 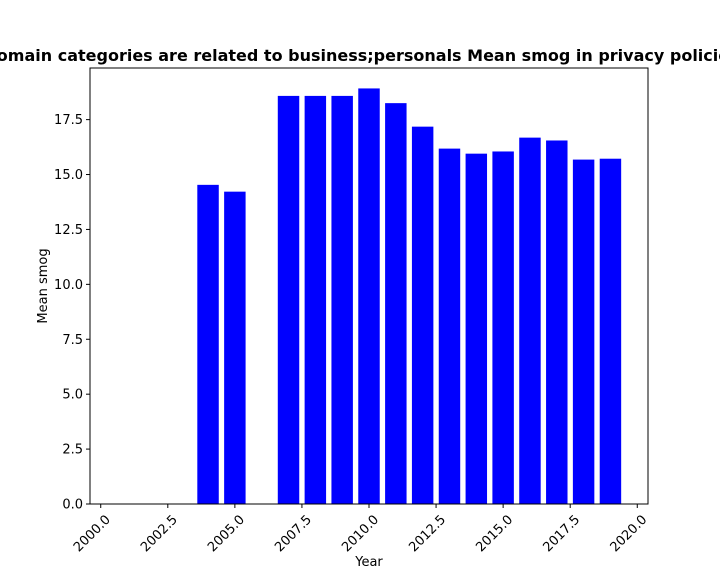 What do you see at coordinates (629, 533) in the screenshot?
I see `x-tick-label: 2020.0` at bounding box center [629, 533].